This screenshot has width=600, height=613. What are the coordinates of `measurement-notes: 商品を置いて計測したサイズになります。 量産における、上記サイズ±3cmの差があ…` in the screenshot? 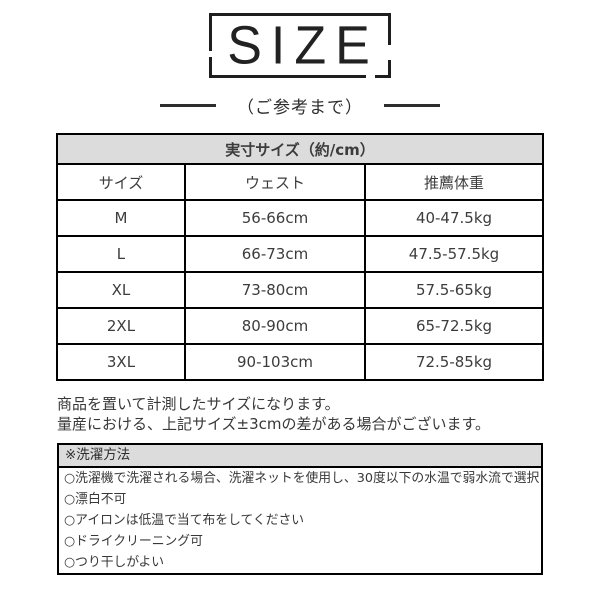 It's located at (328, 414).